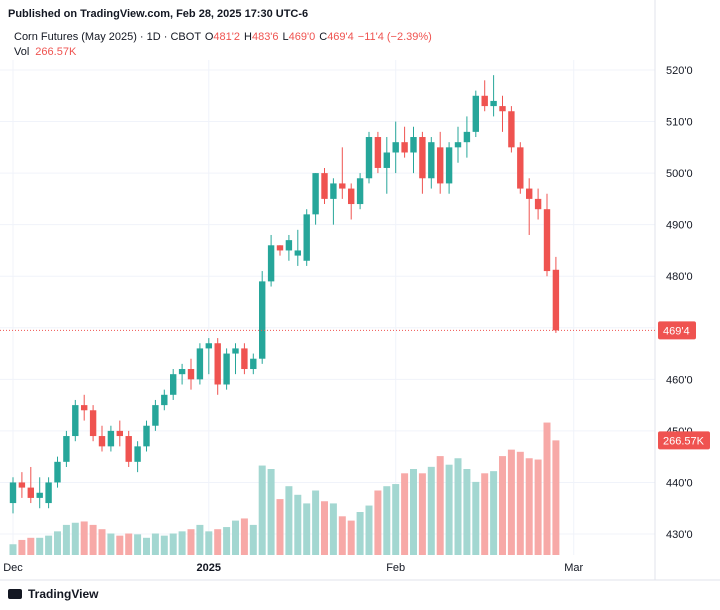 Image resolution: width=720 pixels, height=610 pixels. Describe the element at coordinates (15, 594) in the screenshot. I see `logo-icon` at that location.